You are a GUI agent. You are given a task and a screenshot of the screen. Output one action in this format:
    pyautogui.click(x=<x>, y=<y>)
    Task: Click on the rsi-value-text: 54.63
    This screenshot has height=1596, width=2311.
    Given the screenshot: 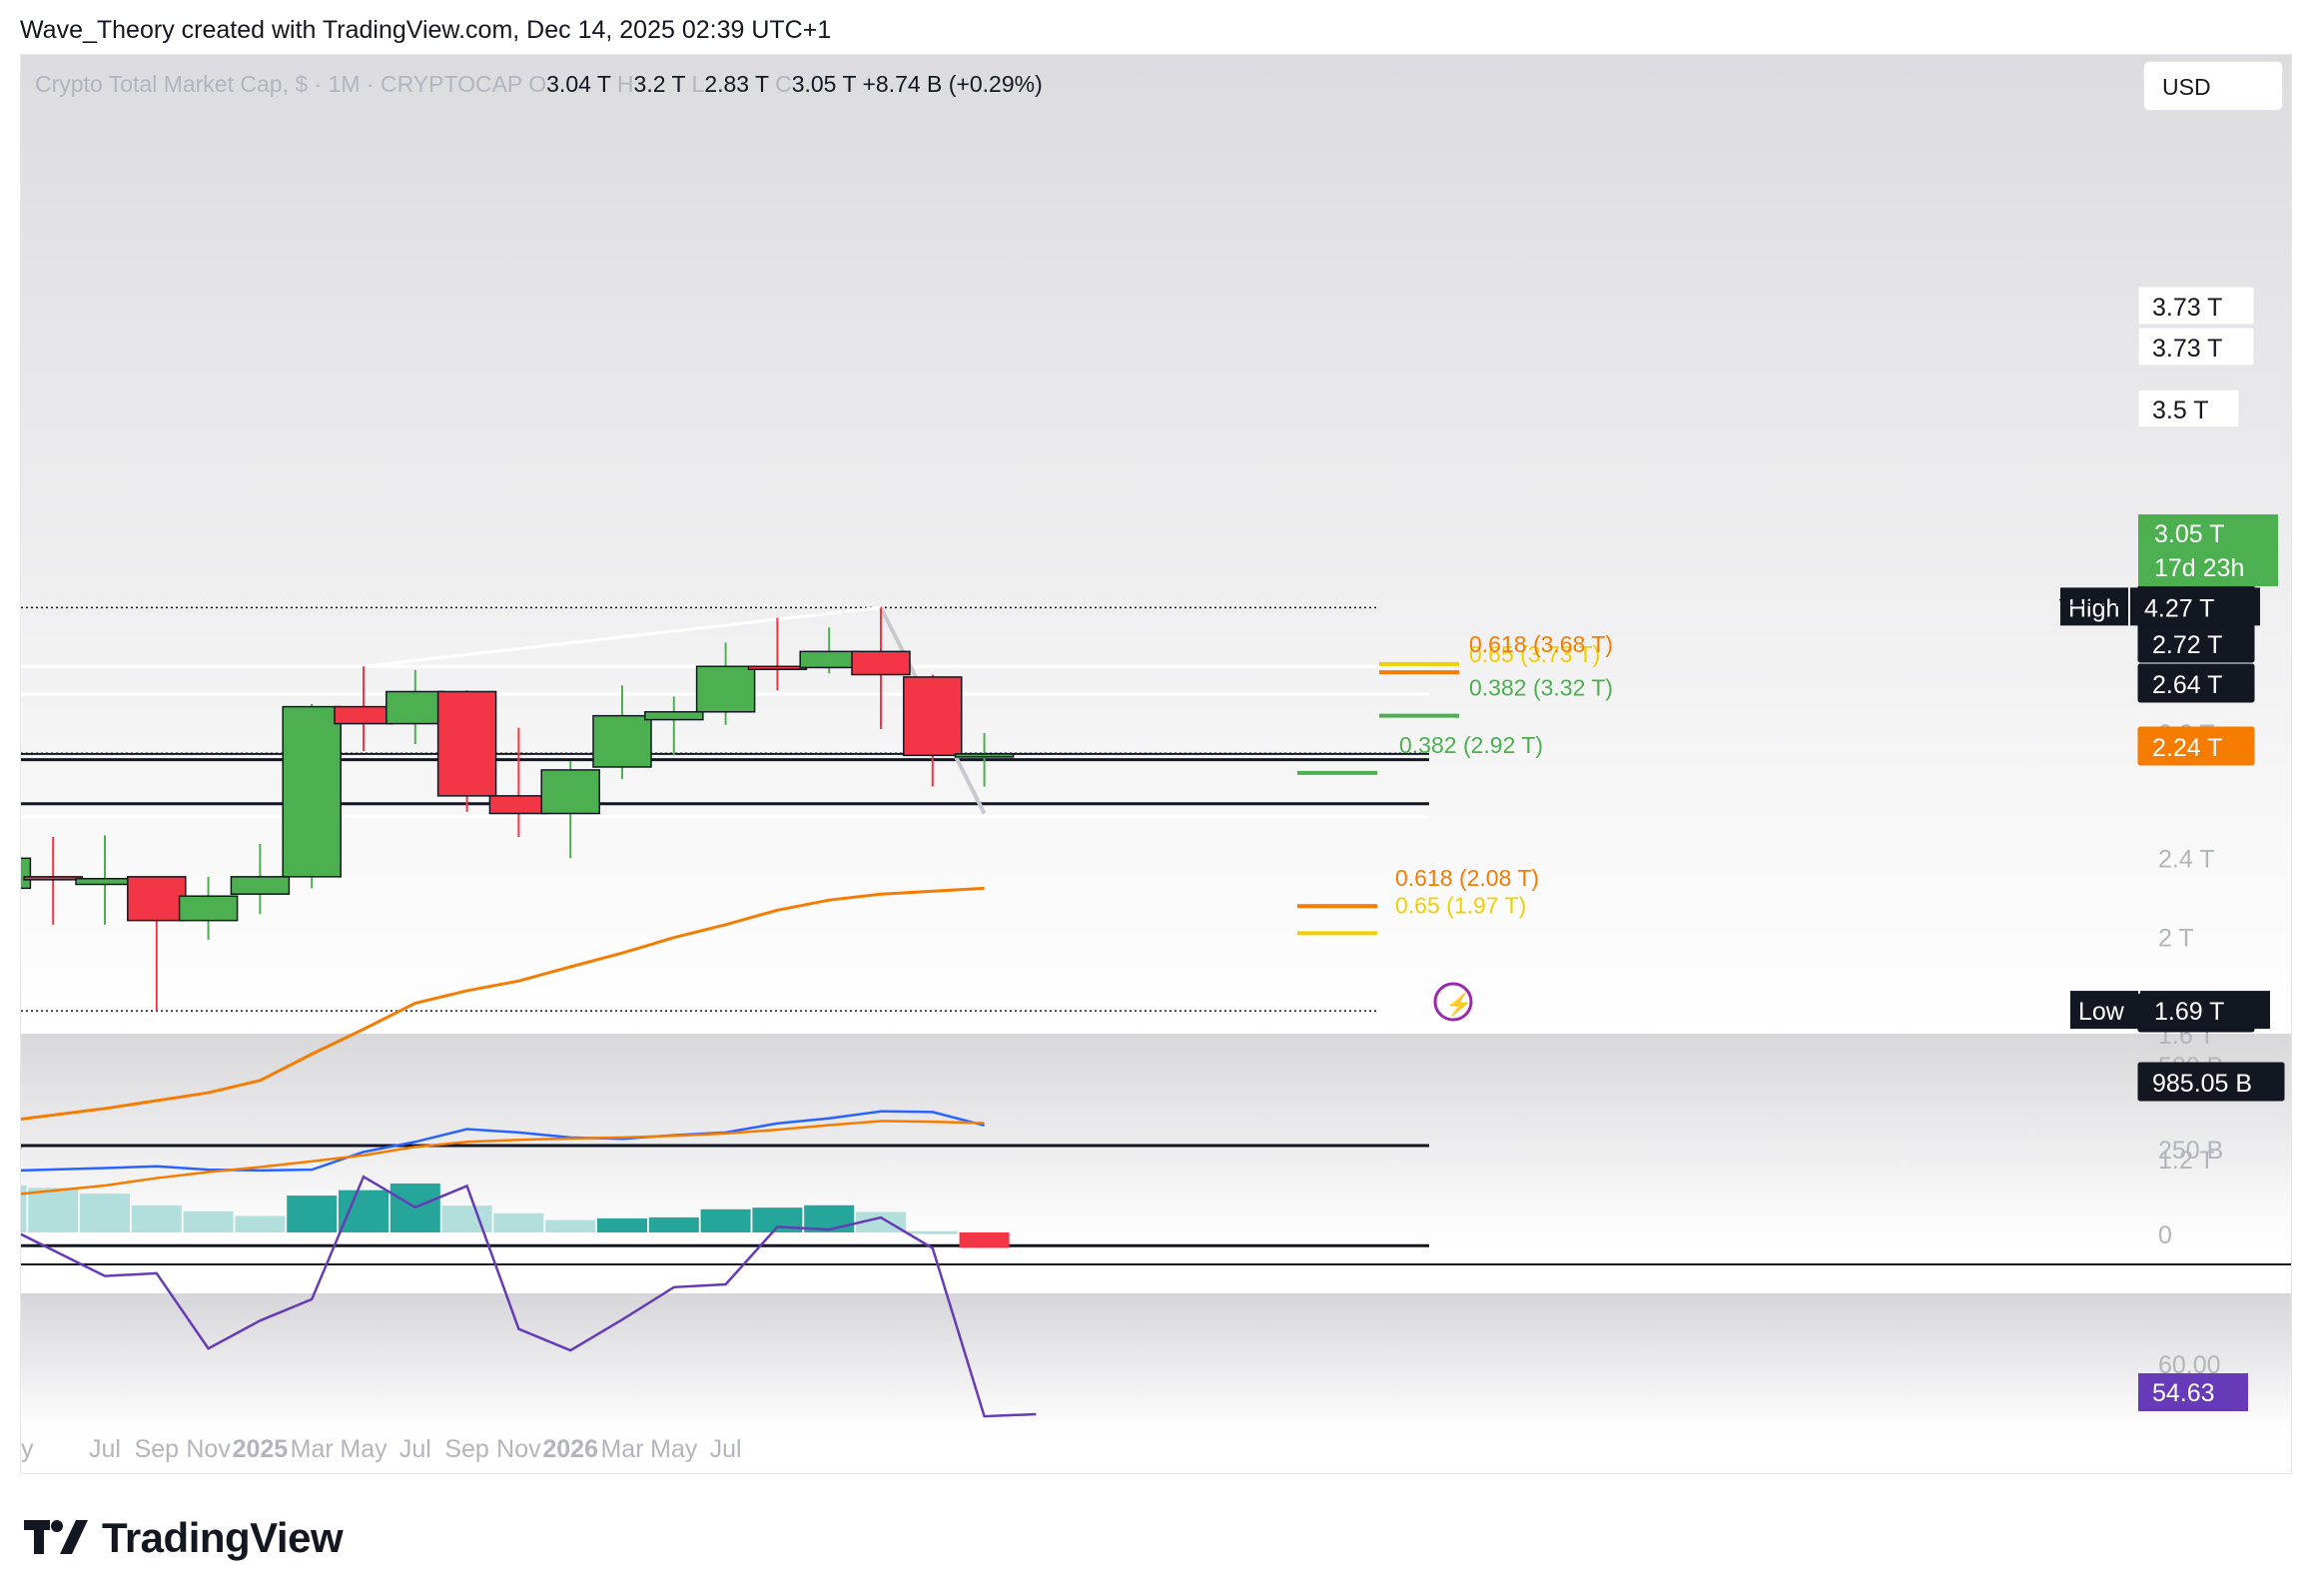 What is the action you would take?
    pyautogui.click(x=2183, y=1393)
    